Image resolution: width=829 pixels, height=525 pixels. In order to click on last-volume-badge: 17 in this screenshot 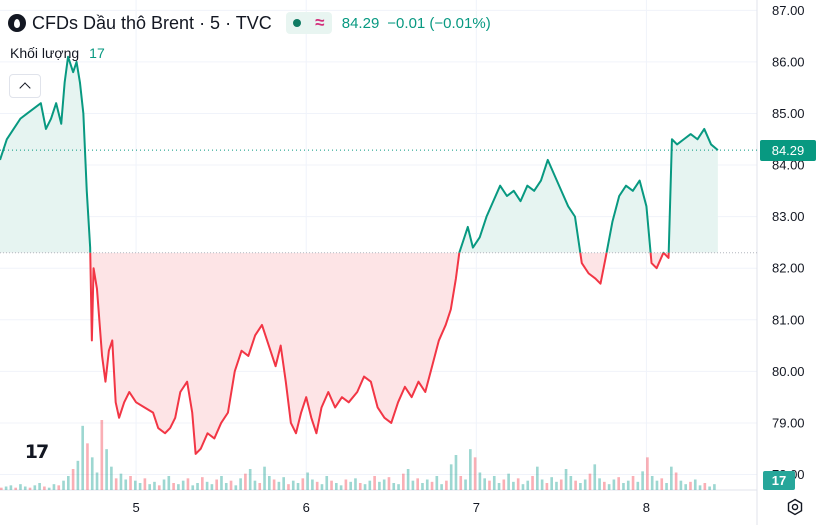, I will do `click(779, 480)`.